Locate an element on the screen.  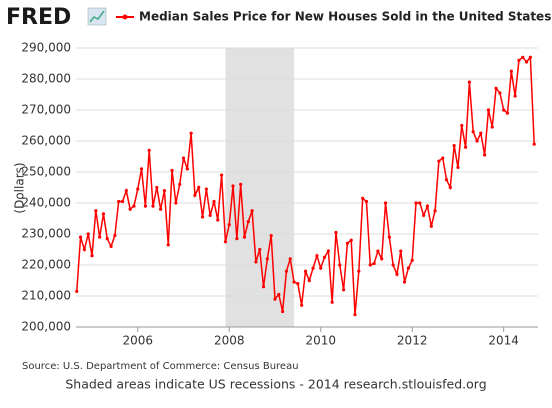
legend-marker is located at coordinates (125, 17).